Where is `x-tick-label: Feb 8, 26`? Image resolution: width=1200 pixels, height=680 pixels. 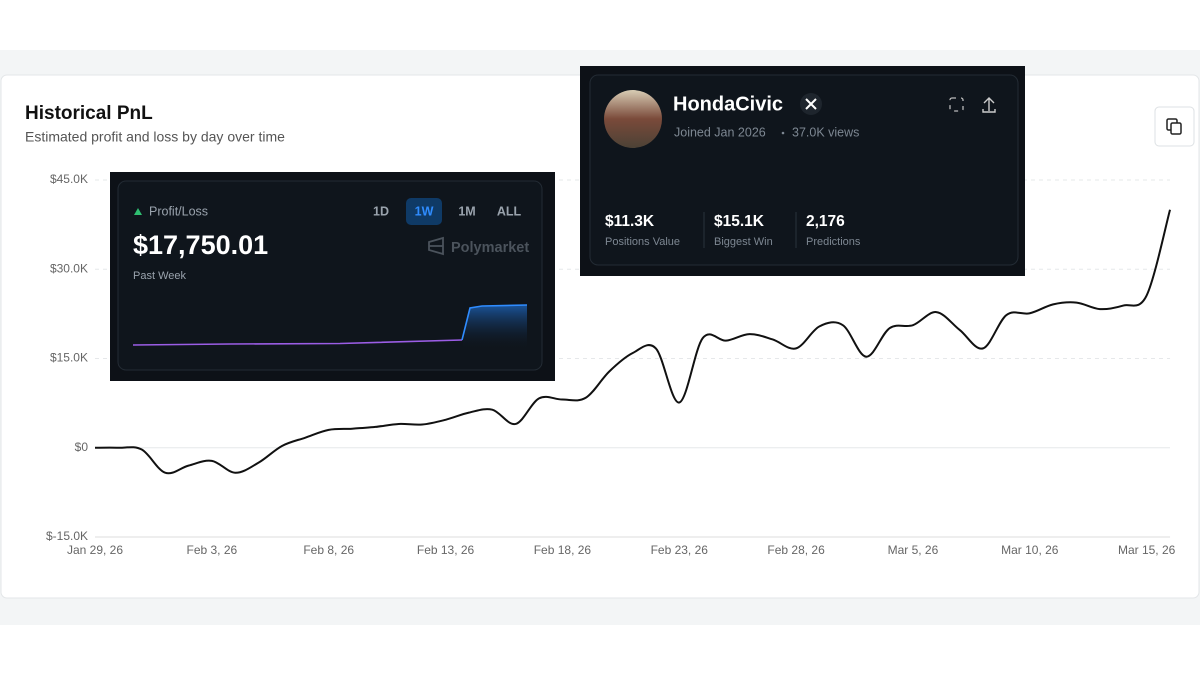
x-tick-label: Feb 8, 26 is located at coordinates (328, 550).